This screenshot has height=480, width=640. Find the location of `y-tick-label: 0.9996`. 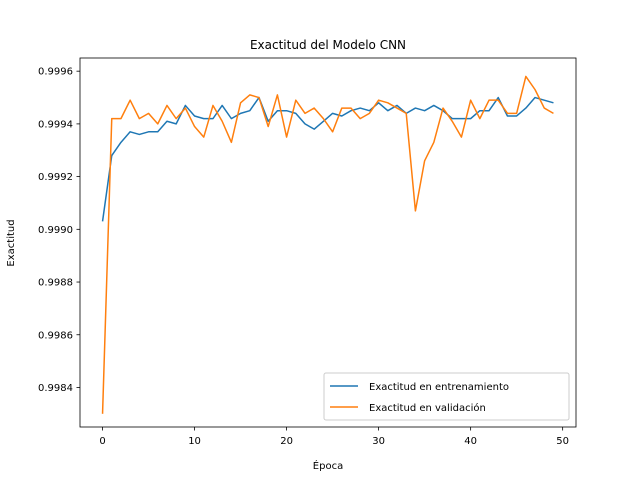

y-tick-label: 0.9996 is located at coordinates (55, 72).